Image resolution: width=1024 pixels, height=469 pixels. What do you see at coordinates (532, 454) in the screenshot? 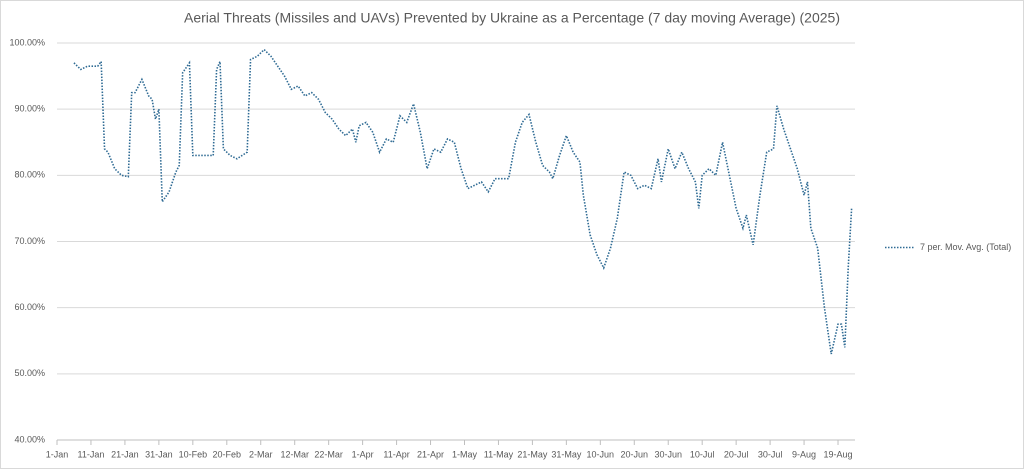
I see `x-tick-label: 21-May` at bounding box center [532, 454].